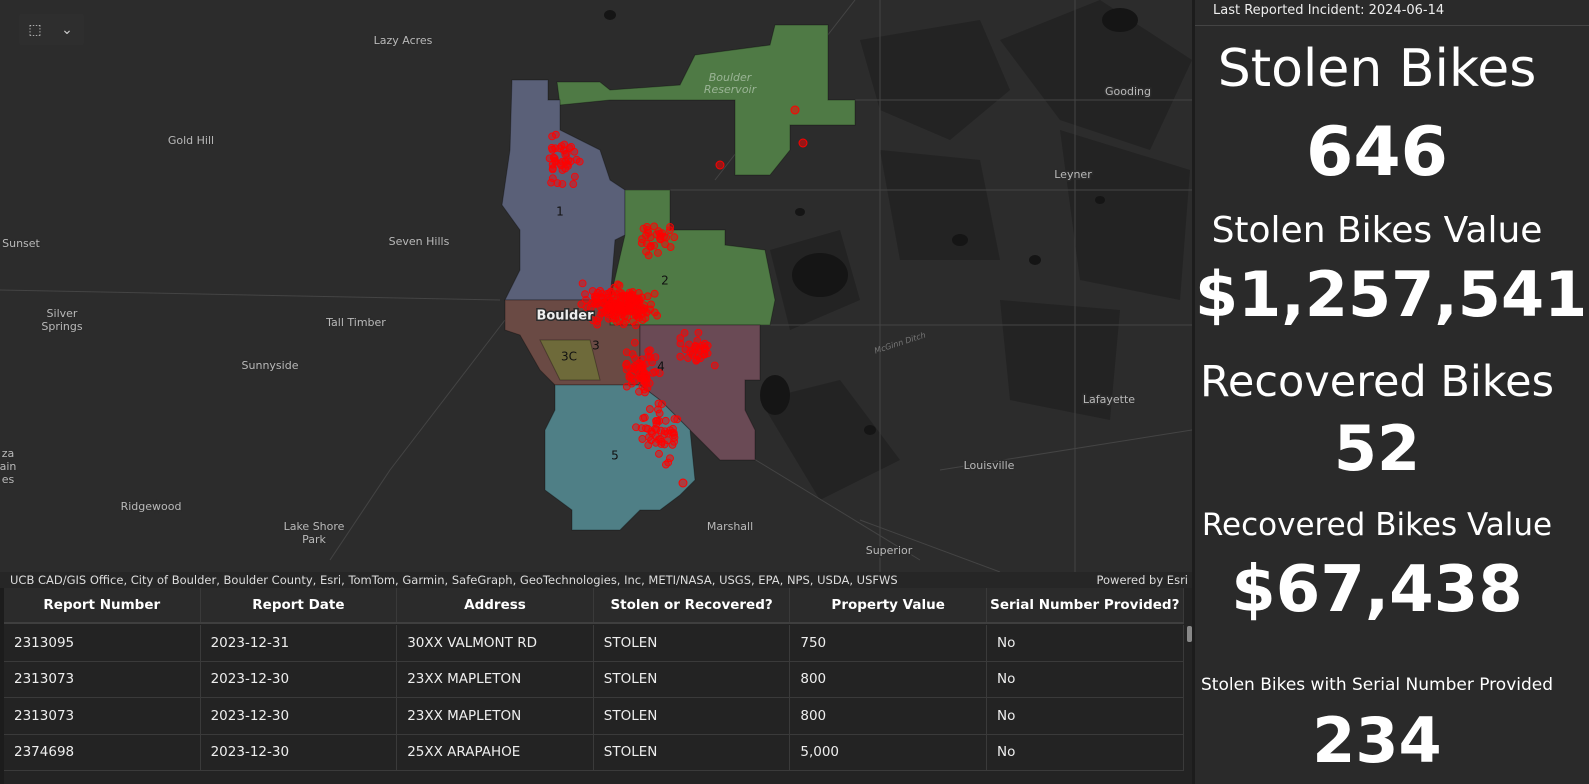 This screenshot has width=1589, height=784. I want to click on column-header: Property Value, so click(888, 605).